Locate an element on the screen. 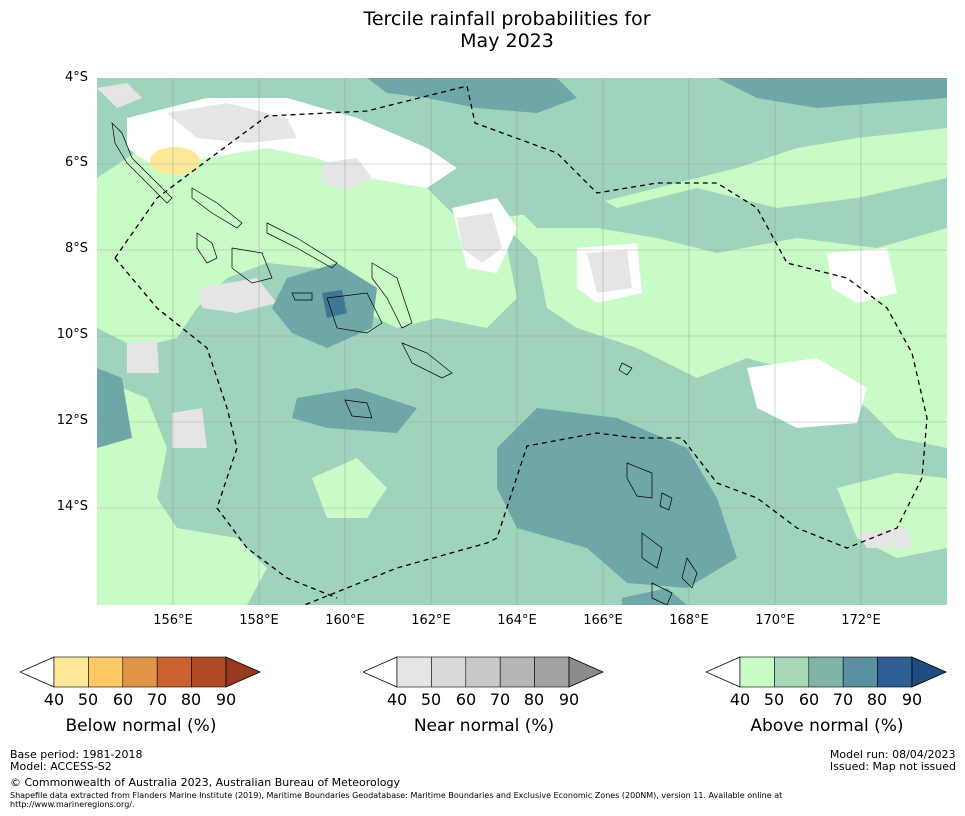 This screenshot has width=965, height=816. lon-label-160e: 160°E is located at coordinates (345, 620).